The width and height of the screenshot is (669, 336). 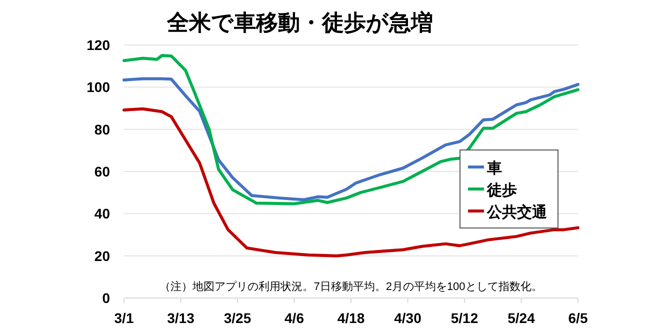 I want to click on y-tick-label: 0, so click(x=106, y=298).